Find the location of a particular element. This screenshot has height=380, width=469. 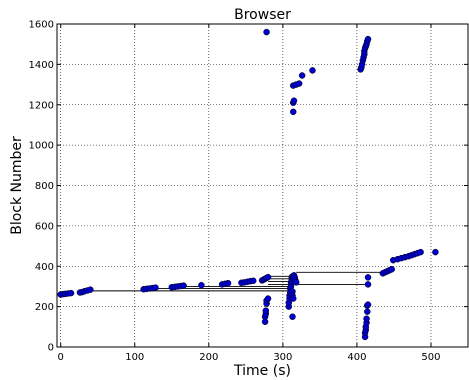

y-tick-label: 1400 is located at coordinates (41, 65).